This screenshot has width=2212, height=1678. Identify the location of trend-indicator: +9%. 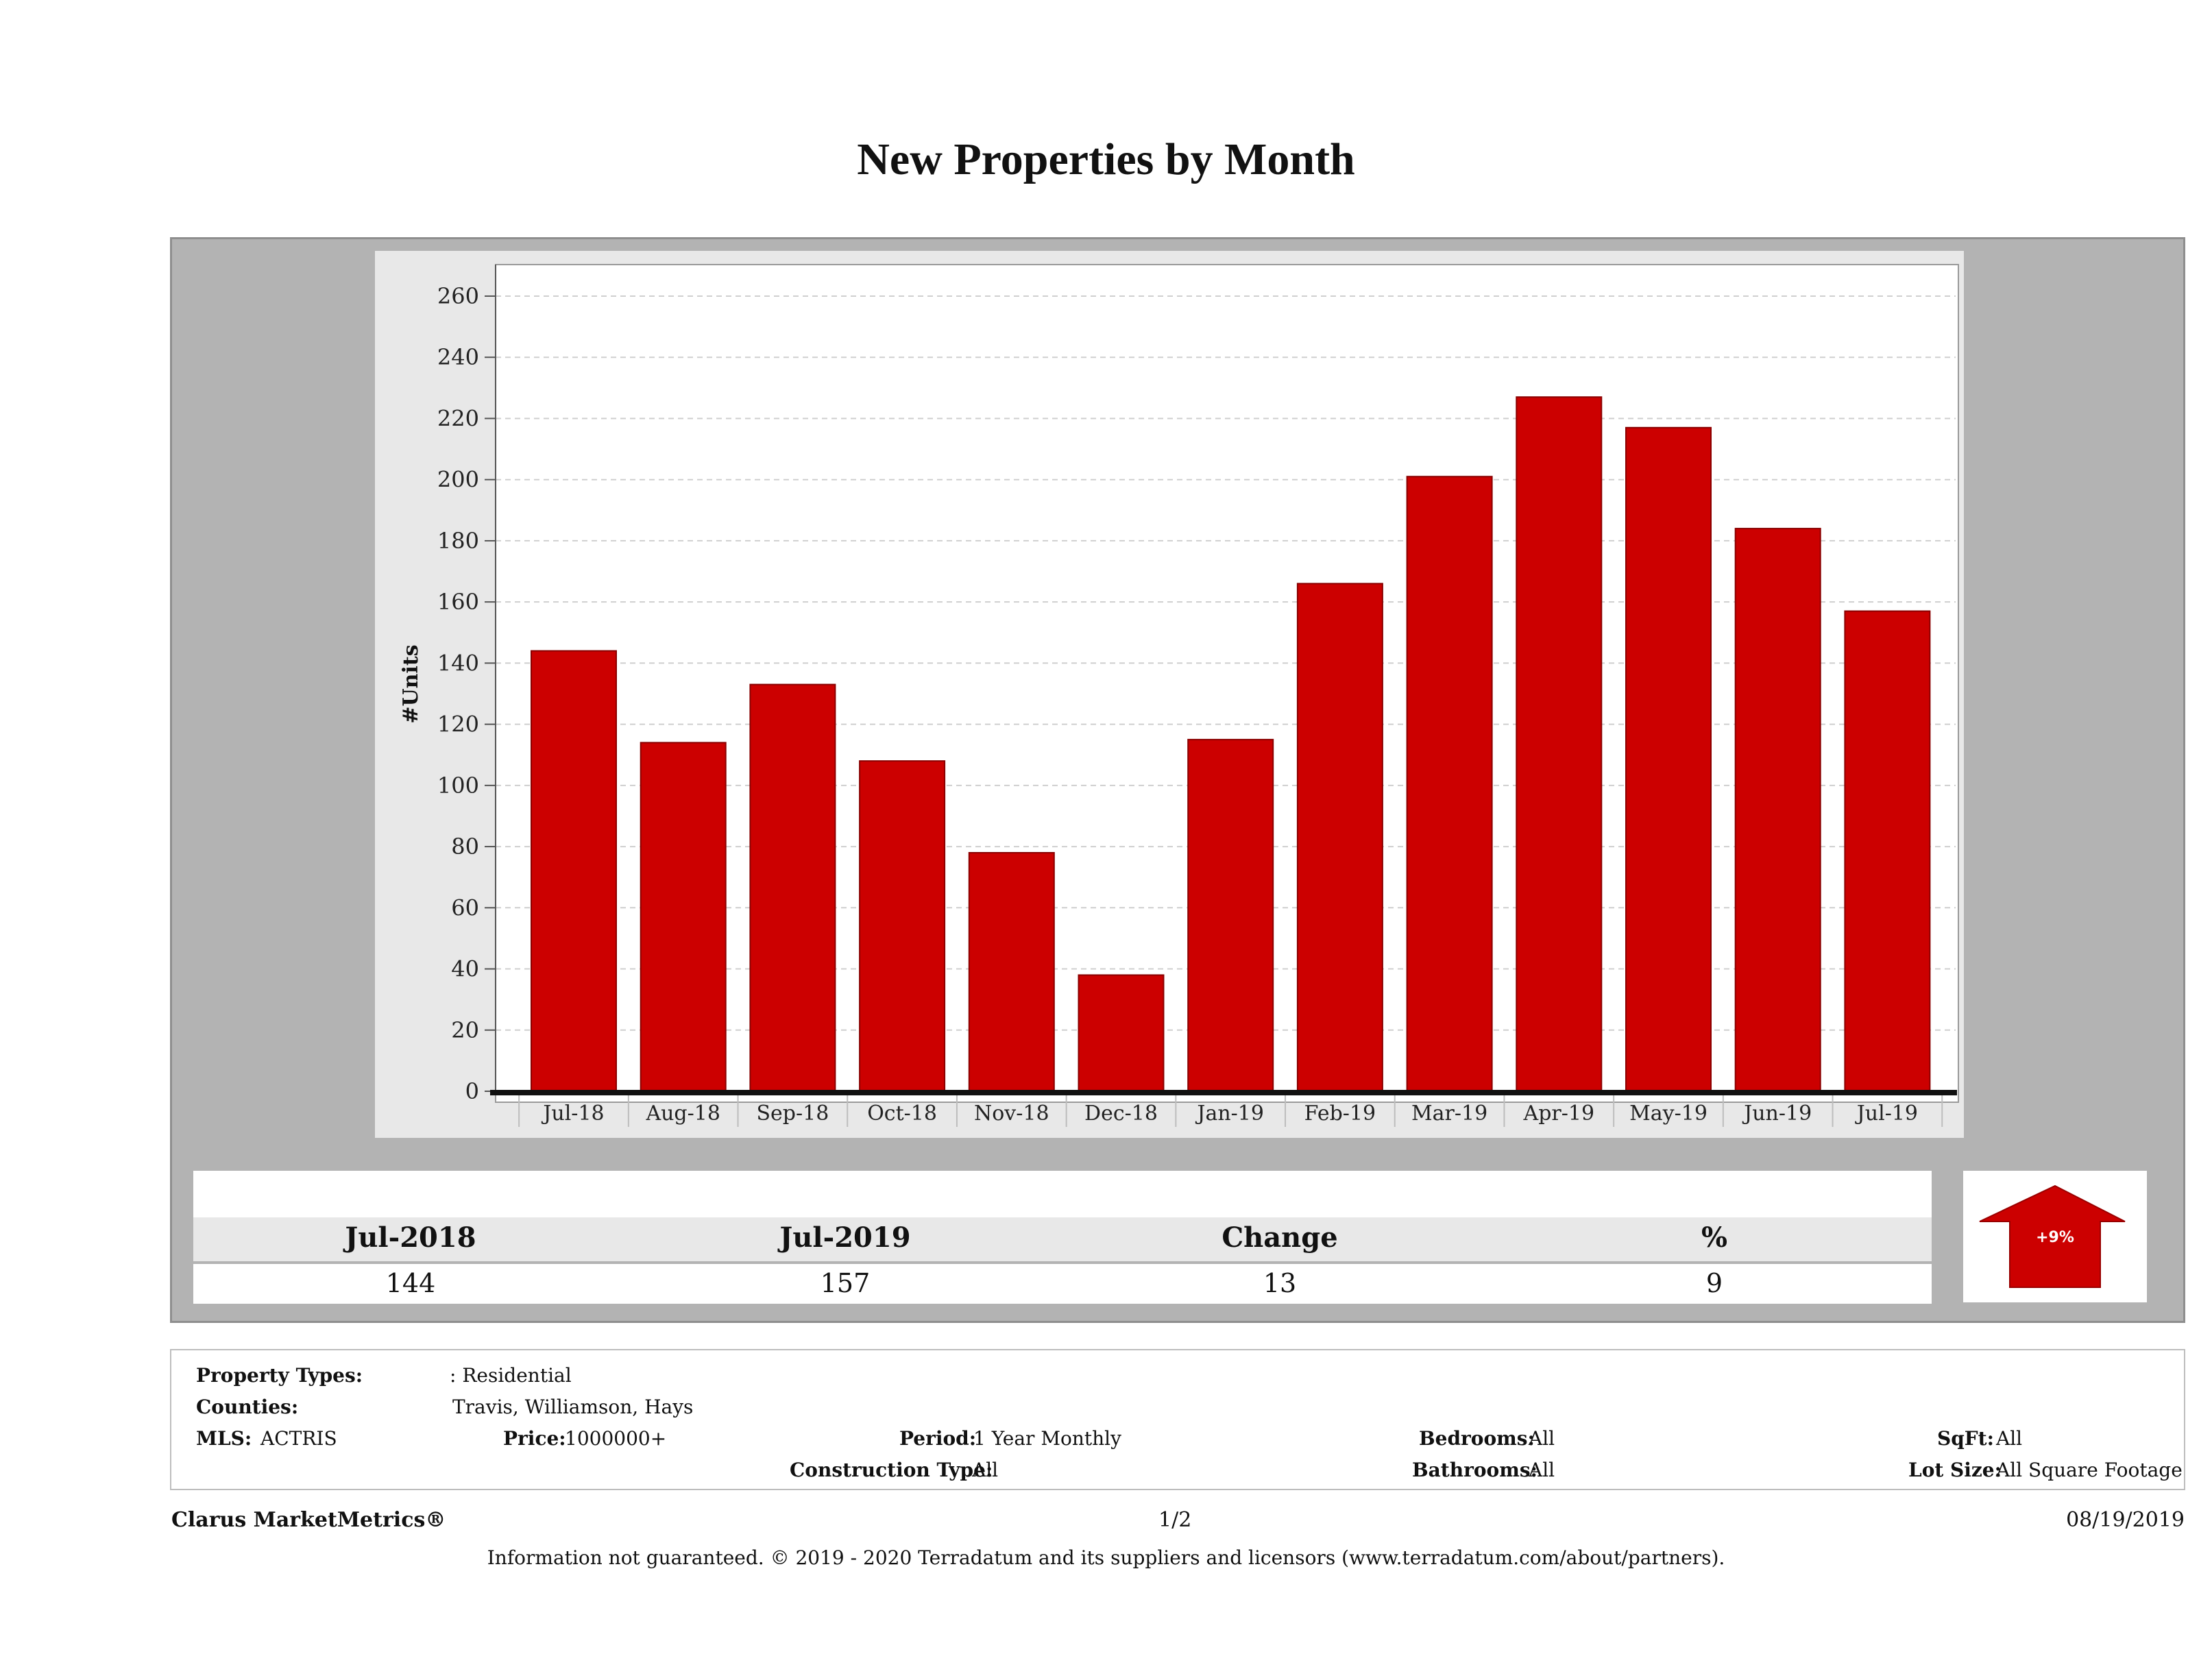
(2055, 1236).